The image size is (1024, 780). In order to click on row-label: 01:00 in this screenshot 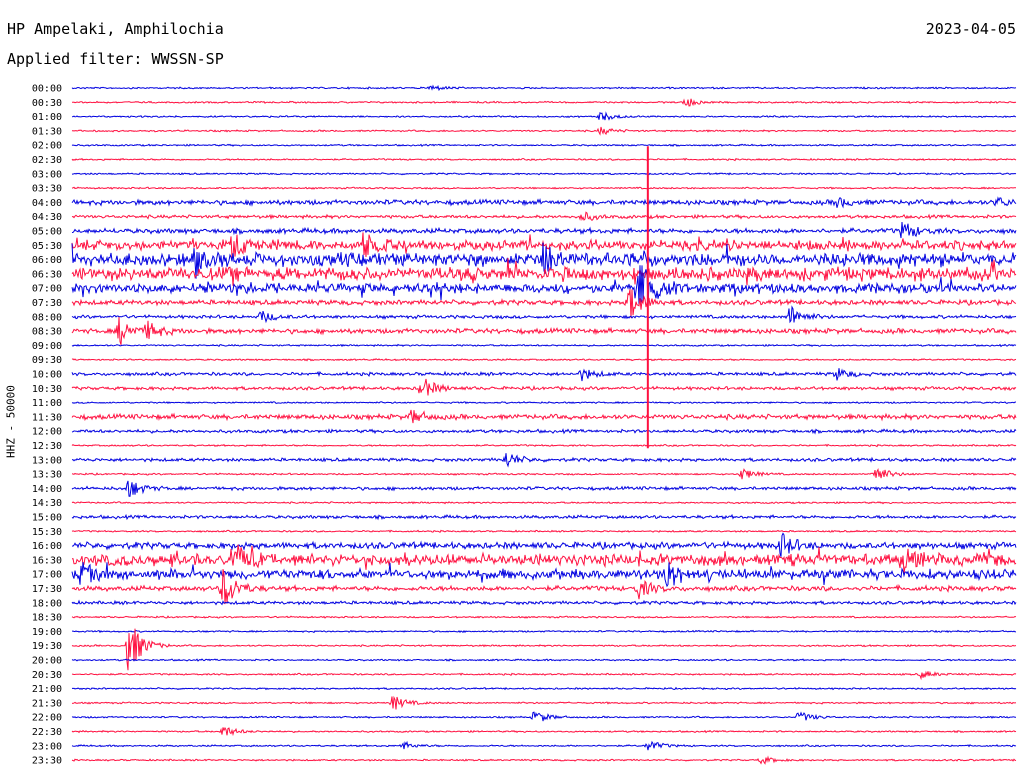, I will do `click(47, 117)`.